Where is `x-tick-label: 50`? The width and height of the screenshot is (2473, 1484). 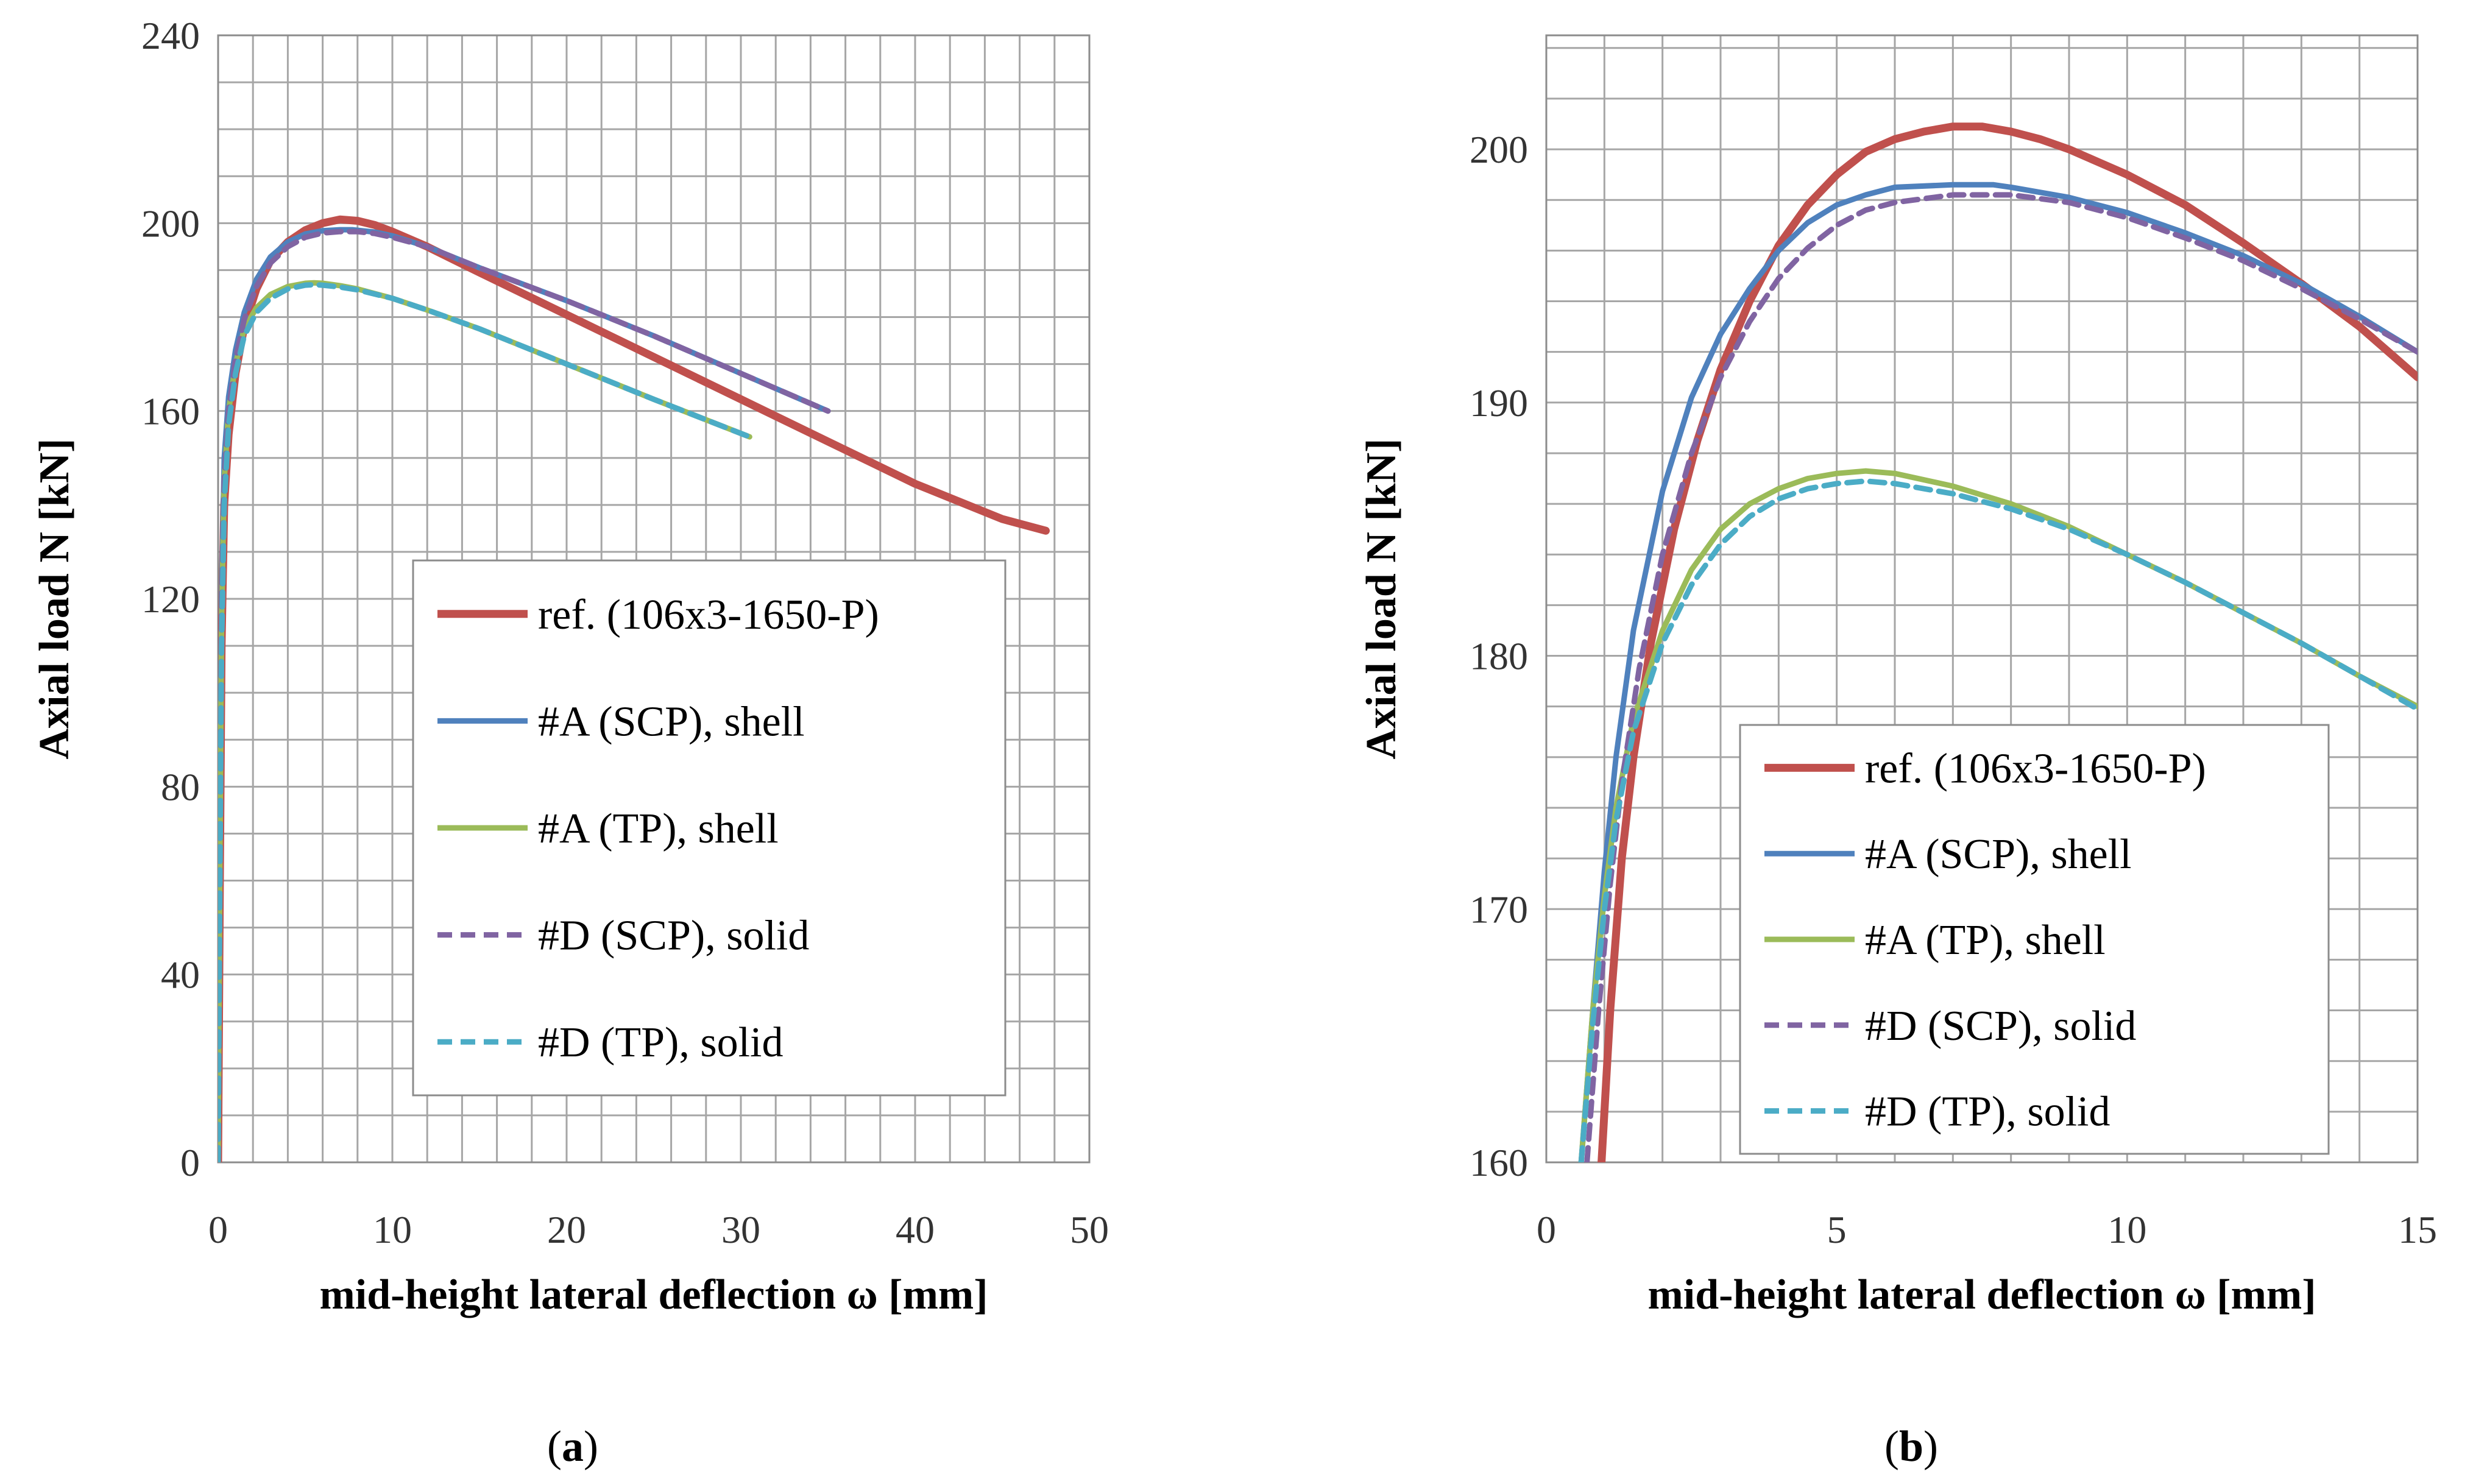
x-tick-label: 50 is located at coordinates (1089, 1230).